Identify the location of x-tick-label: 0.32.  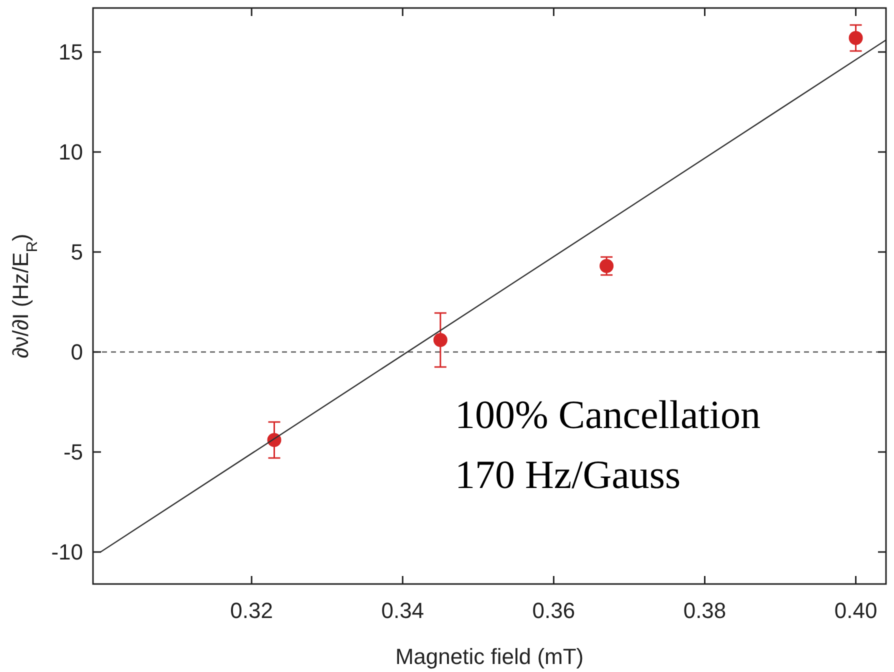
(252, 610).